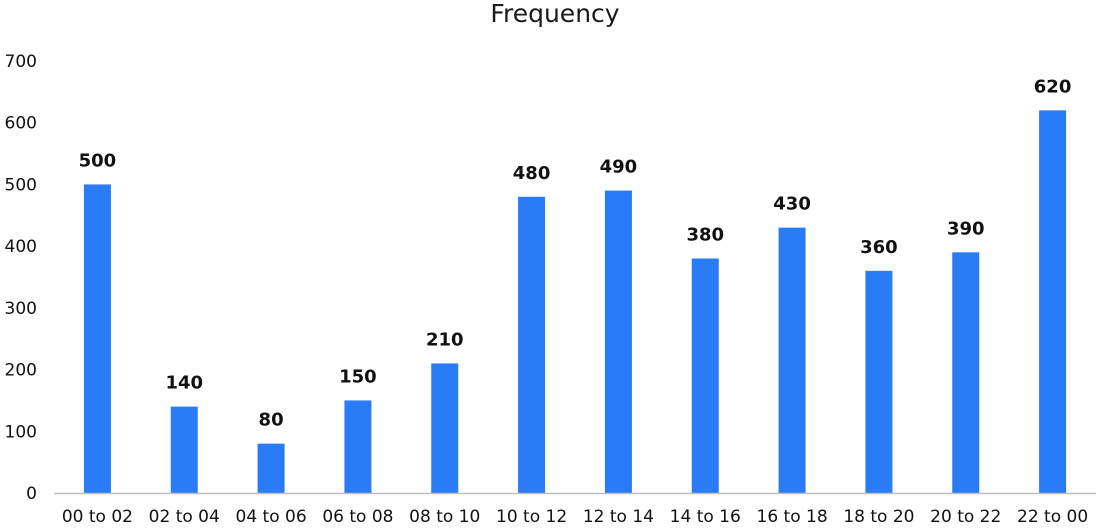 This screenshot has height=529, width=1100. I want to click on chart-title: Frequency, so click(554, 14).